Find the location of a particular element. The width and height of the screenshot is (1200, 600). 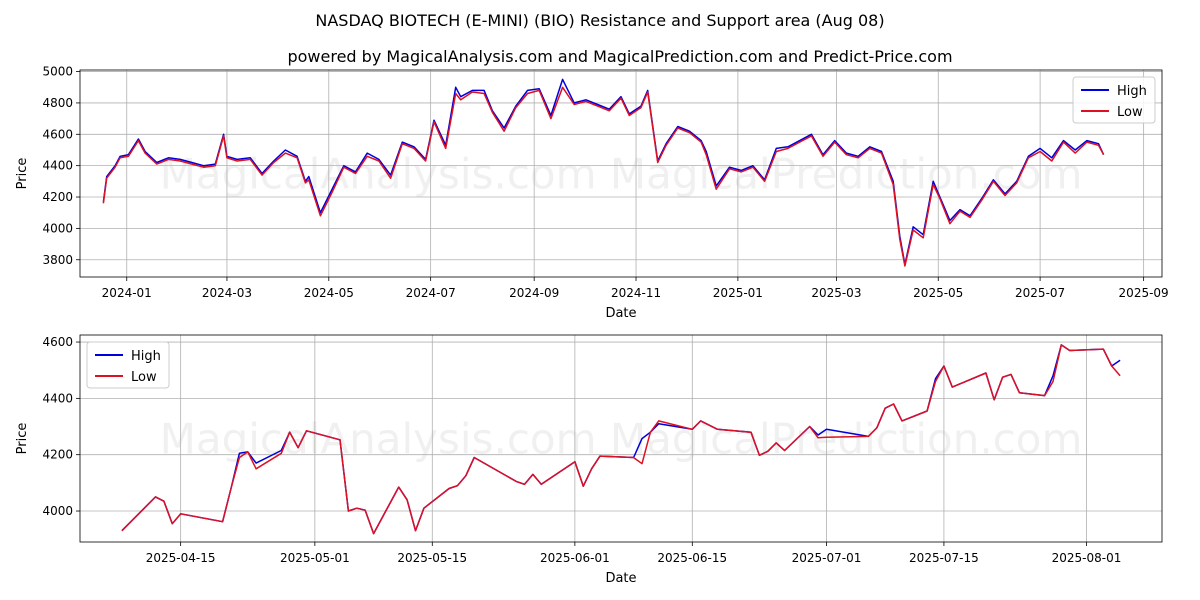

x-tick-label: 2024-05 is located at coordinates (329, 293).